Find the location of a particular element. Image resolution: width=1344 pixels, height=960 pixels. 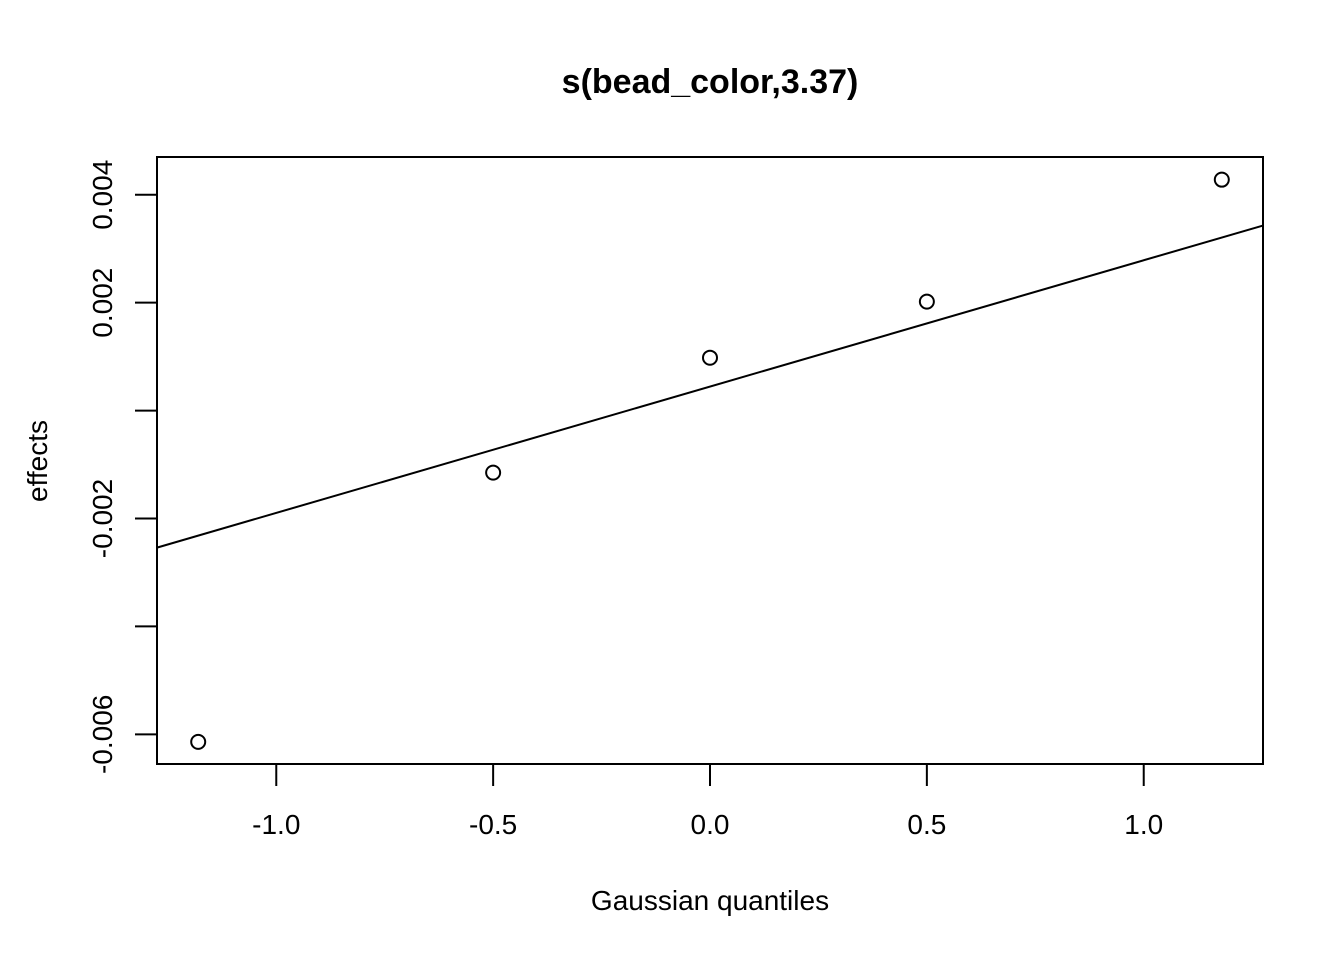

x-tick-label: 0.5 is located at coordinates (926, 824).